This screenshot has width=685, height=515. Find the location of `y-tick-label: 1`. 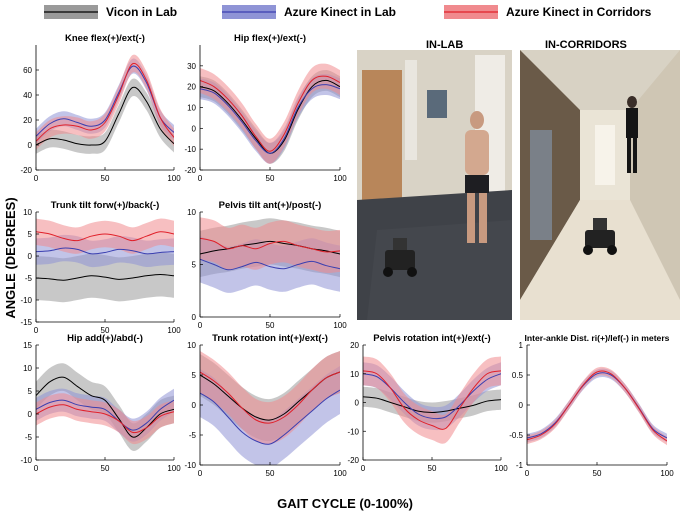

y-tick-label: 1 is located at coordinates (521, 345).